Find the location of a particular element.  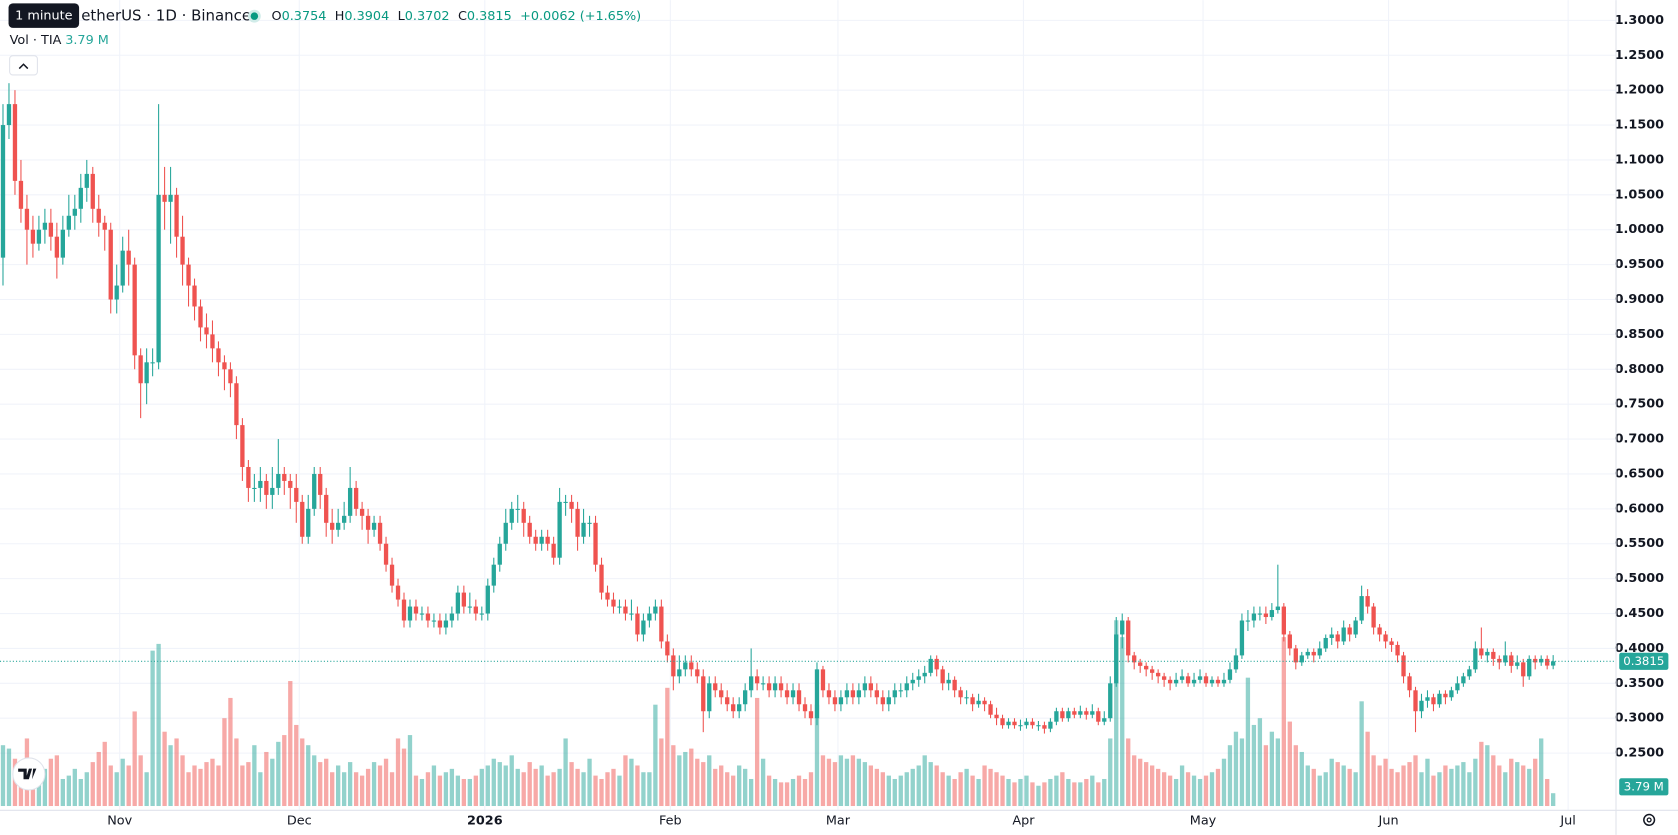

gear is located at coordinates (1649, 819).